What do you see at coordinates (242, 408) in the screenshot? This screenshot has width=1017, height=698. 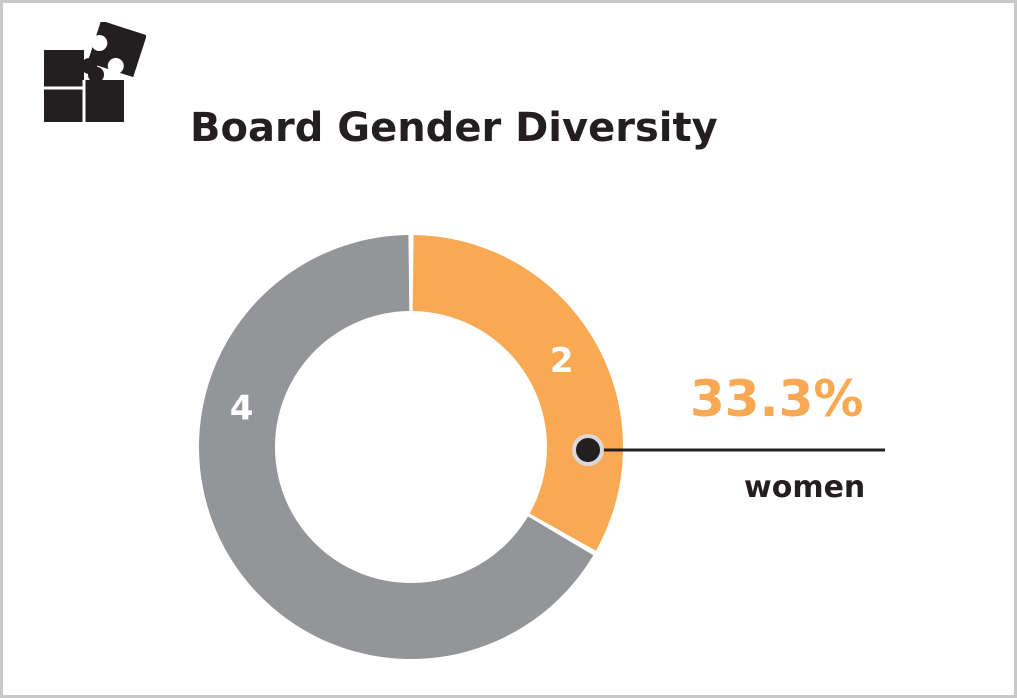 I see `slice-value-label: 4` at bounding box center [242, 408].